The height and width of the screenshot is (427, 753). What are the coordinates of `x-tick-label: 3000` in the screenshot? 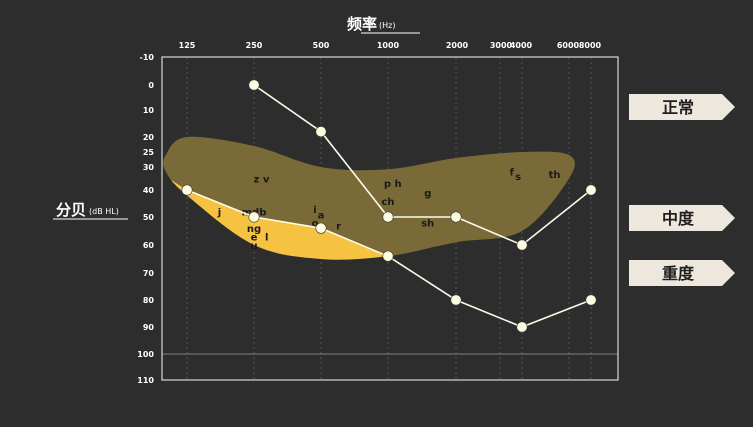 It's located at (501, 45).